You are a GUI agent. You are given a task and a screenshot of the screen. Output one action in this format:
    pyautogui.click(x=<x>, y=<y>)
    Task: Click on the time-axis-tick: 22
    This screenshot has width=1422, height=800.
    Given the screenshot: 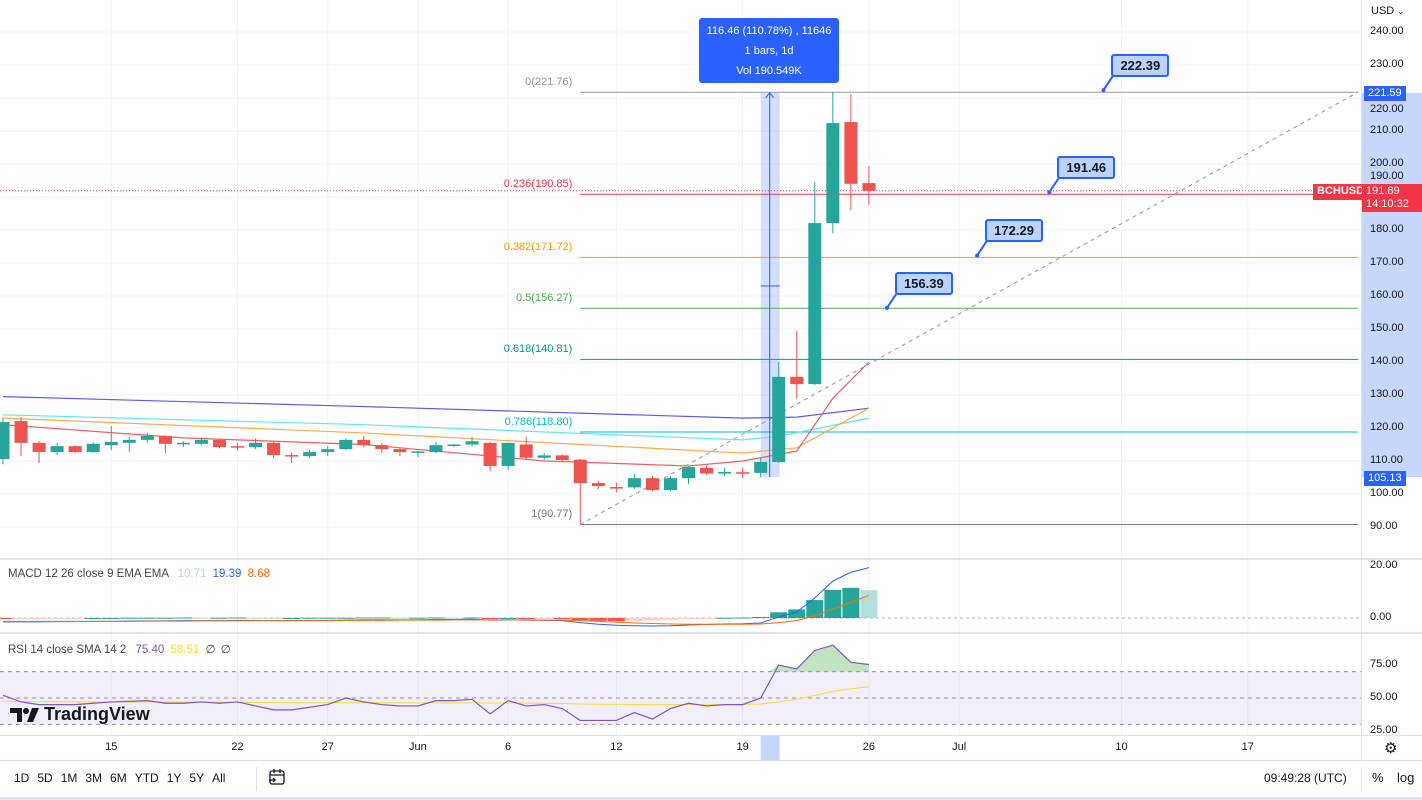 What is the action you would take?
    pyautogui.click(x=237, y=747)
    